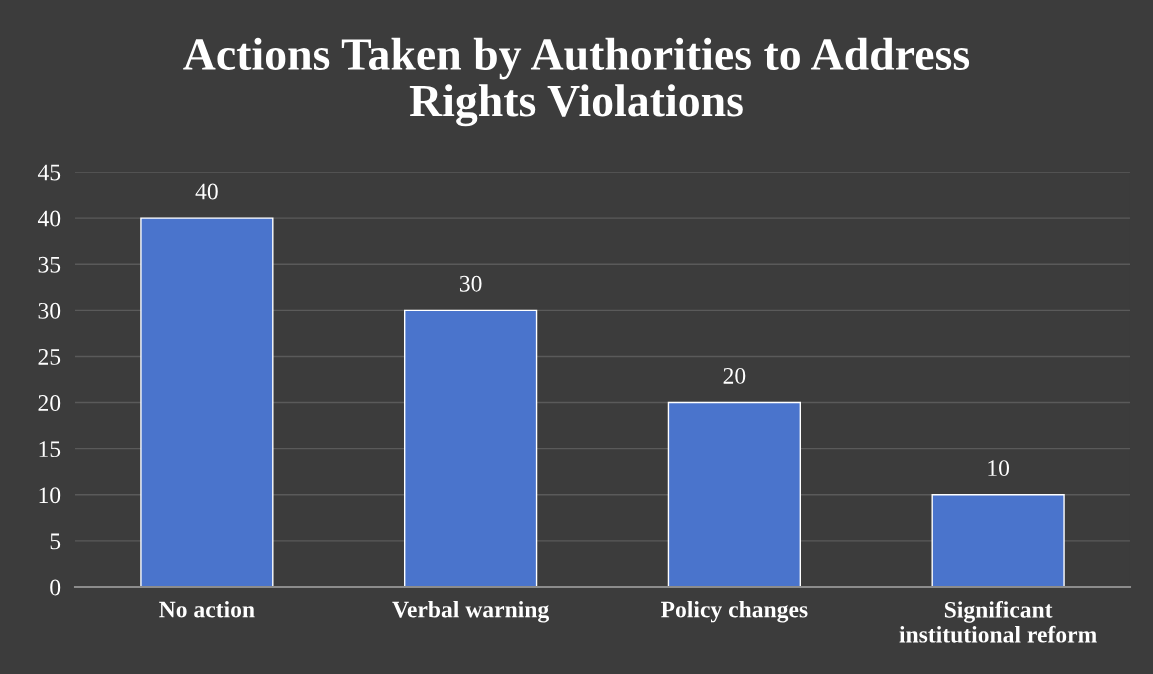 The height and width of the screenshot is (674, 1153). What do you see at coordinates (49, 310) in the screenshot?
I see `y-tick-label: 30` at bounding box center [49, 310].